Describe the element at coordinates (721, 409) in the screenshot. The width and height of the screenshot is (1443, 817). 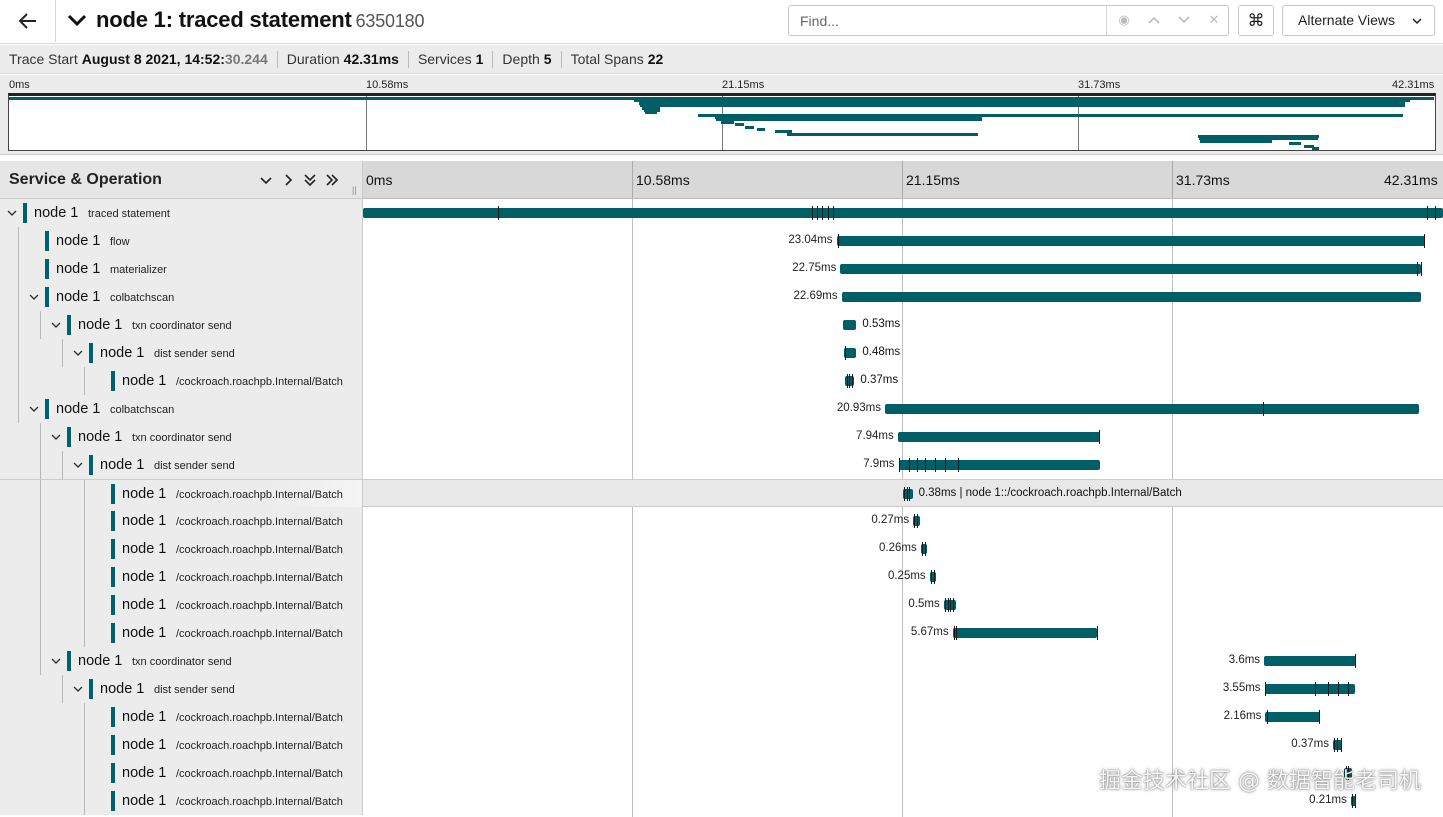
I see `span-row: node 1 colbatchscan 20.93ms` at that location.